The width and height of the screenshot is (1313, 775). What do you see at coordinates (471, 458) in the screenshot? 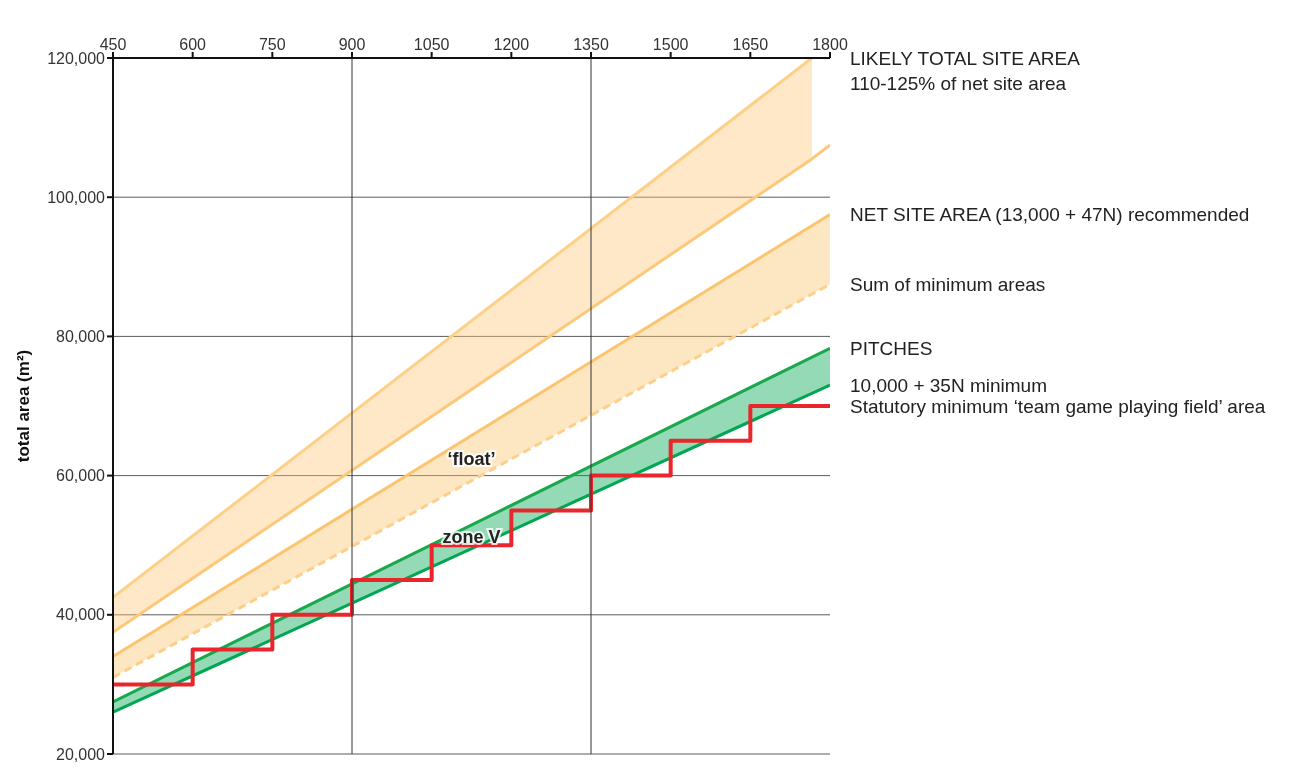
I see `annotation: ‘float’` at bounding box center [471, 458].